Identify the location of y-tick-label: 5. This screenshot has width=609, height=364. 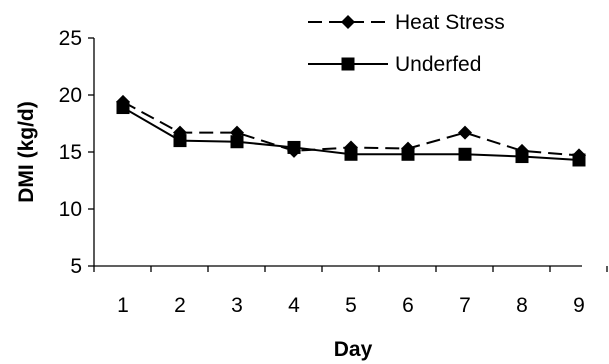
(76, 266).